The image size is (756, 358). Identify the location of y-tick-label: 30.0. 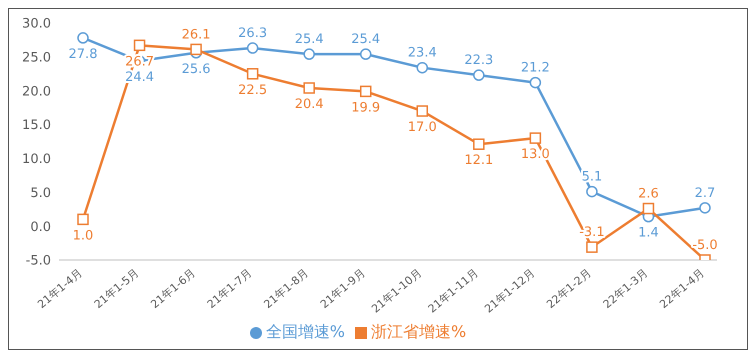
(36, 24).